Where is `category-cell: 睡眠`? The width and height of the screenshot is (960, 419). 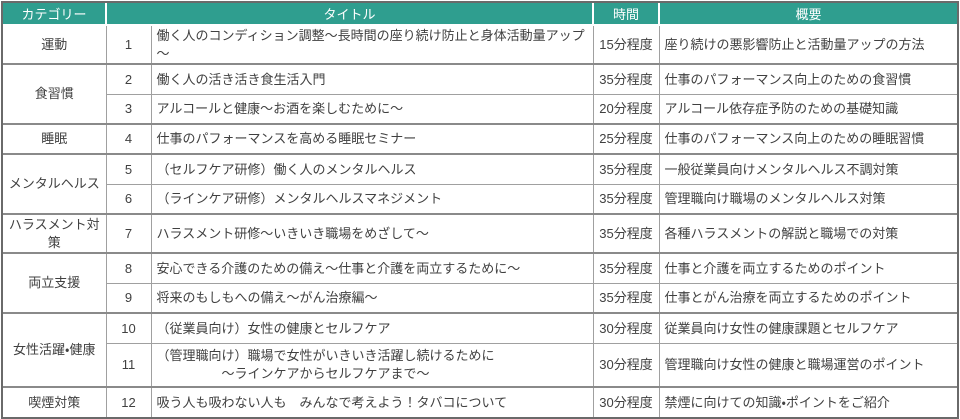 category-cell: 睡眠 is located at coordinates (54, 139).